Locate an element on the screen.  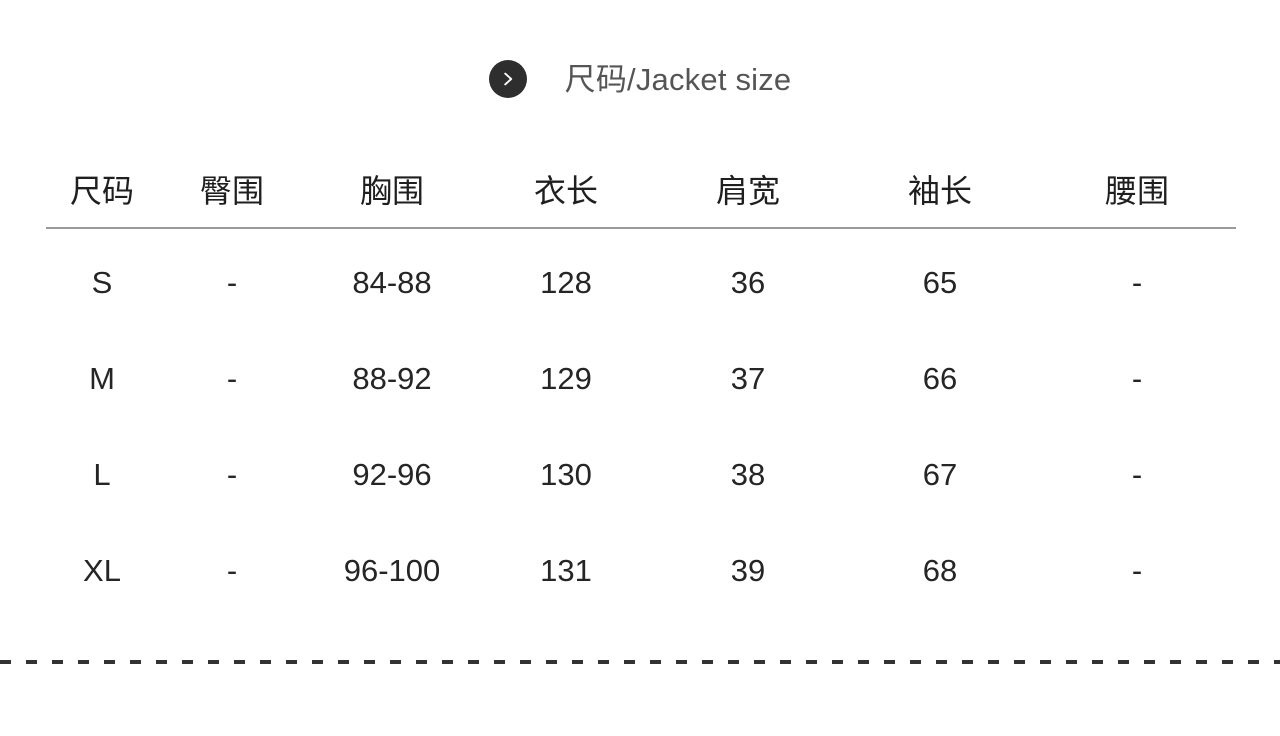
column-header-length: 衣长 is located at coordinates (565, 191).